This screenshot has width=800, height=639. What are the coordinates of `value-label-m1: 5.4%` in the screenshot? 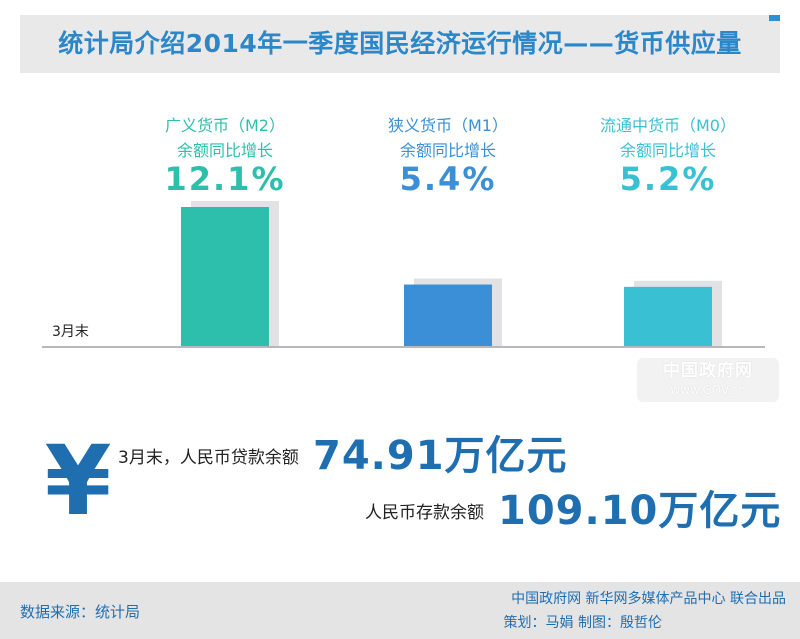 It's located at (448, 179).